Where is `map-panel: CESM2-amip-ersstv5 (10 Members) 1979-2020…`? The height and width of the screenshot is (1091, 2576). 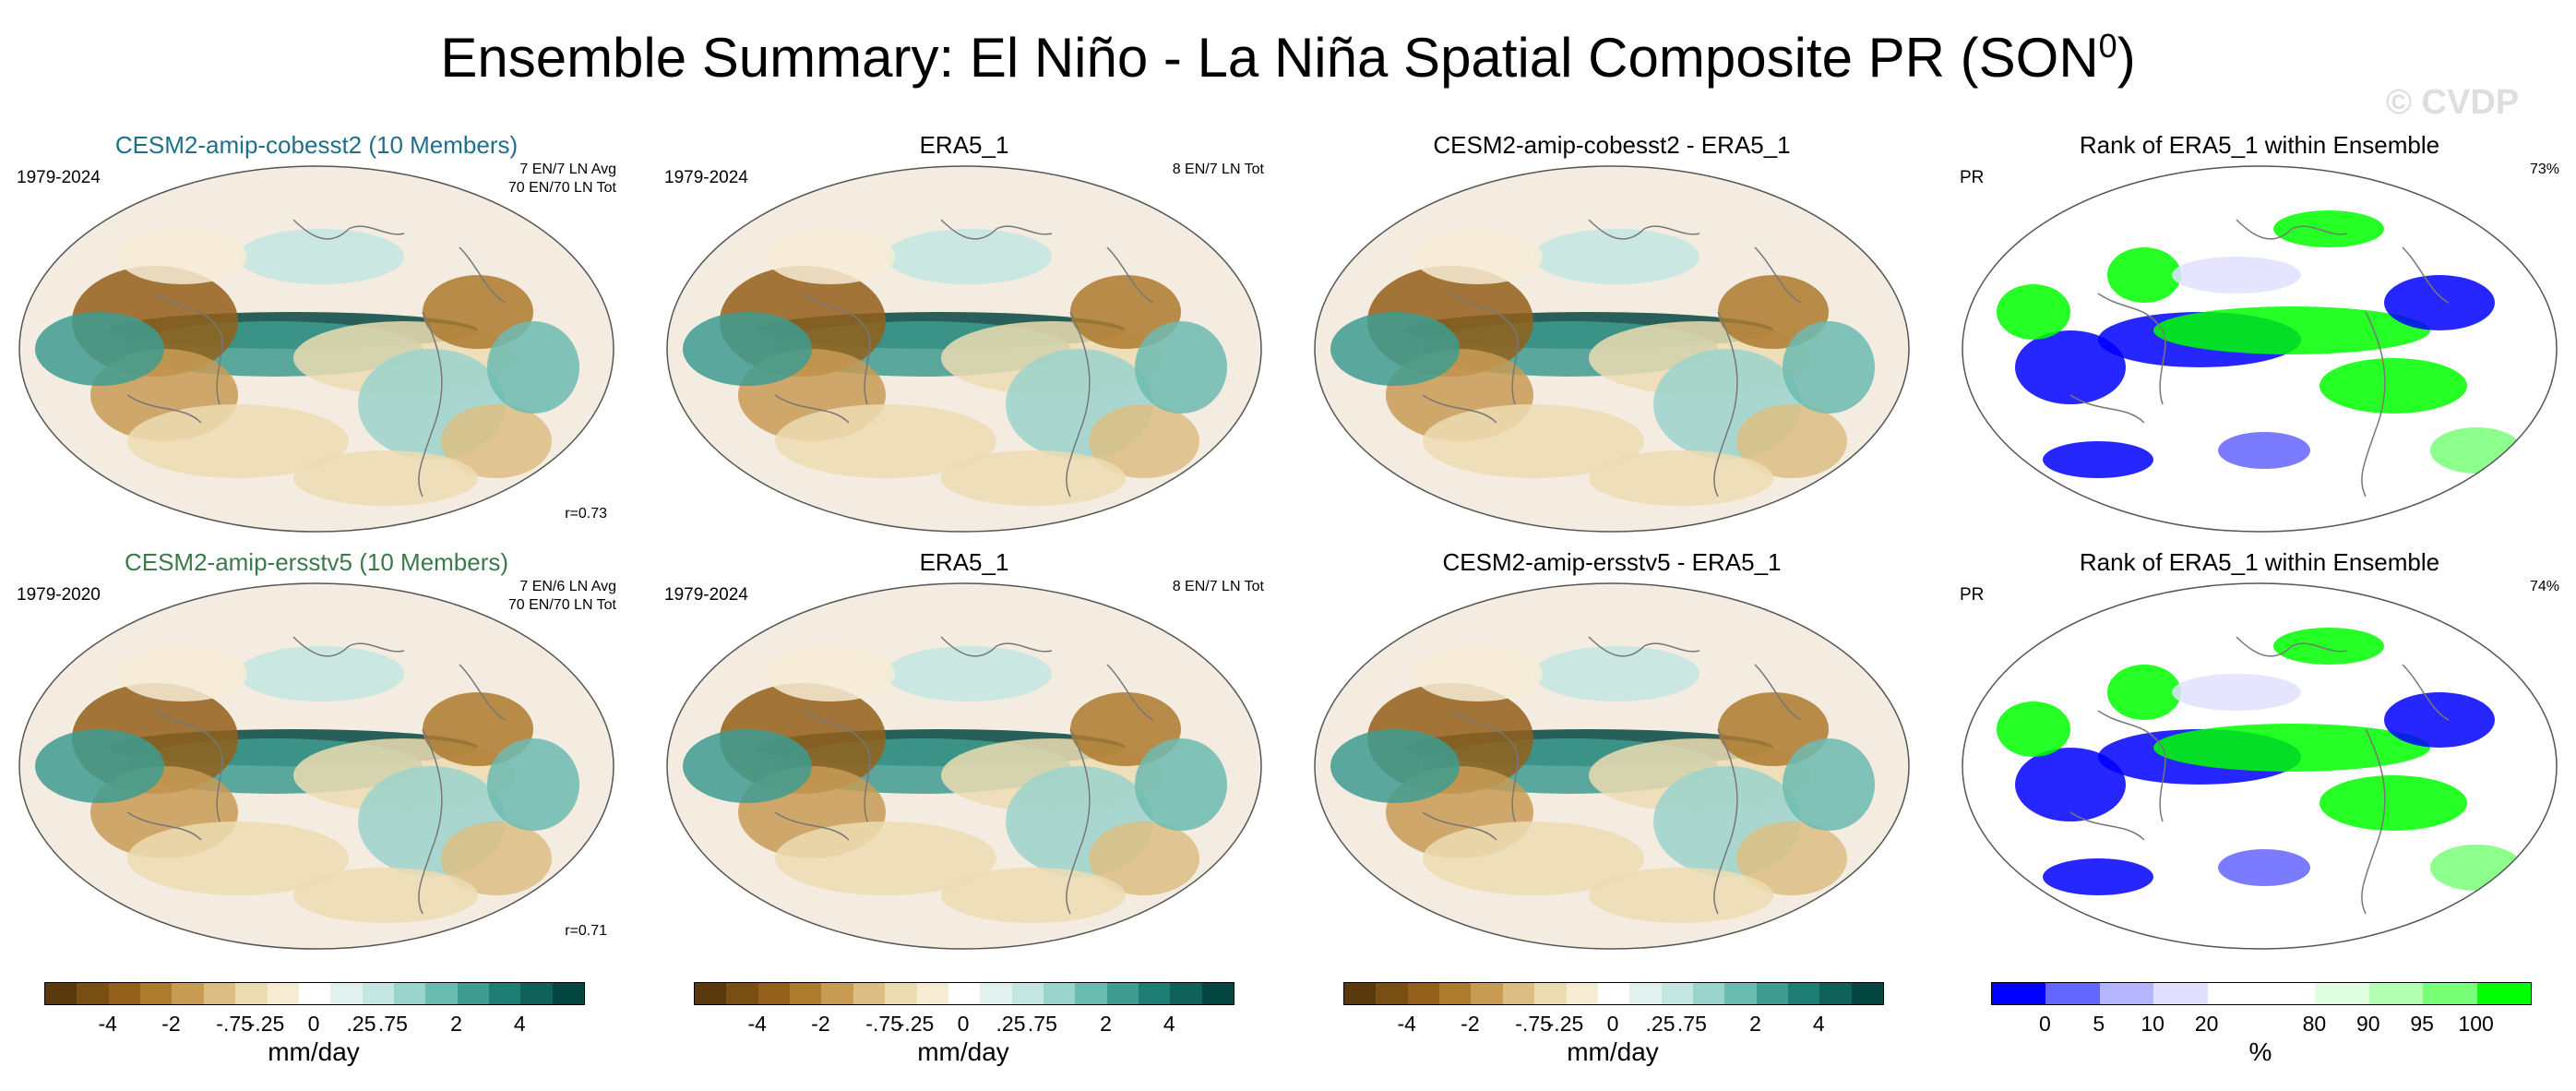 map-panel: CESM2-amip-ersstv5 (10 Members) 1979-2020… is located at coordinates (316, 749).